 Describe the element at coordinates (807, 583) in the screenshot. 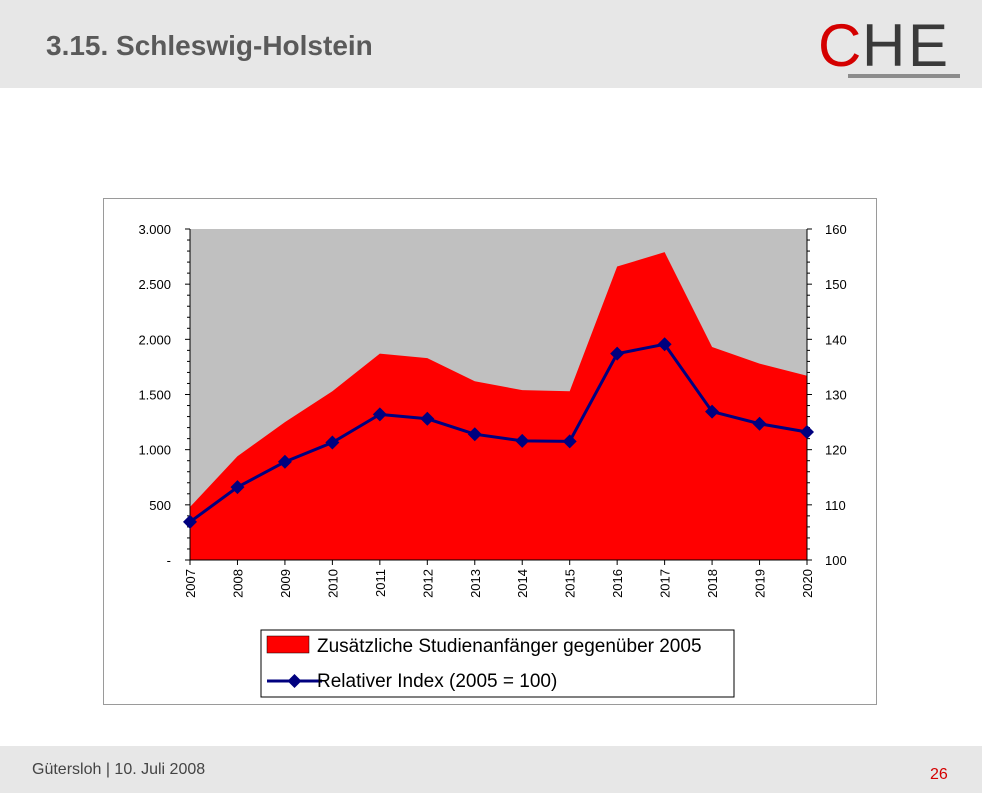

I see `x-tick-label: 2020` at that location.